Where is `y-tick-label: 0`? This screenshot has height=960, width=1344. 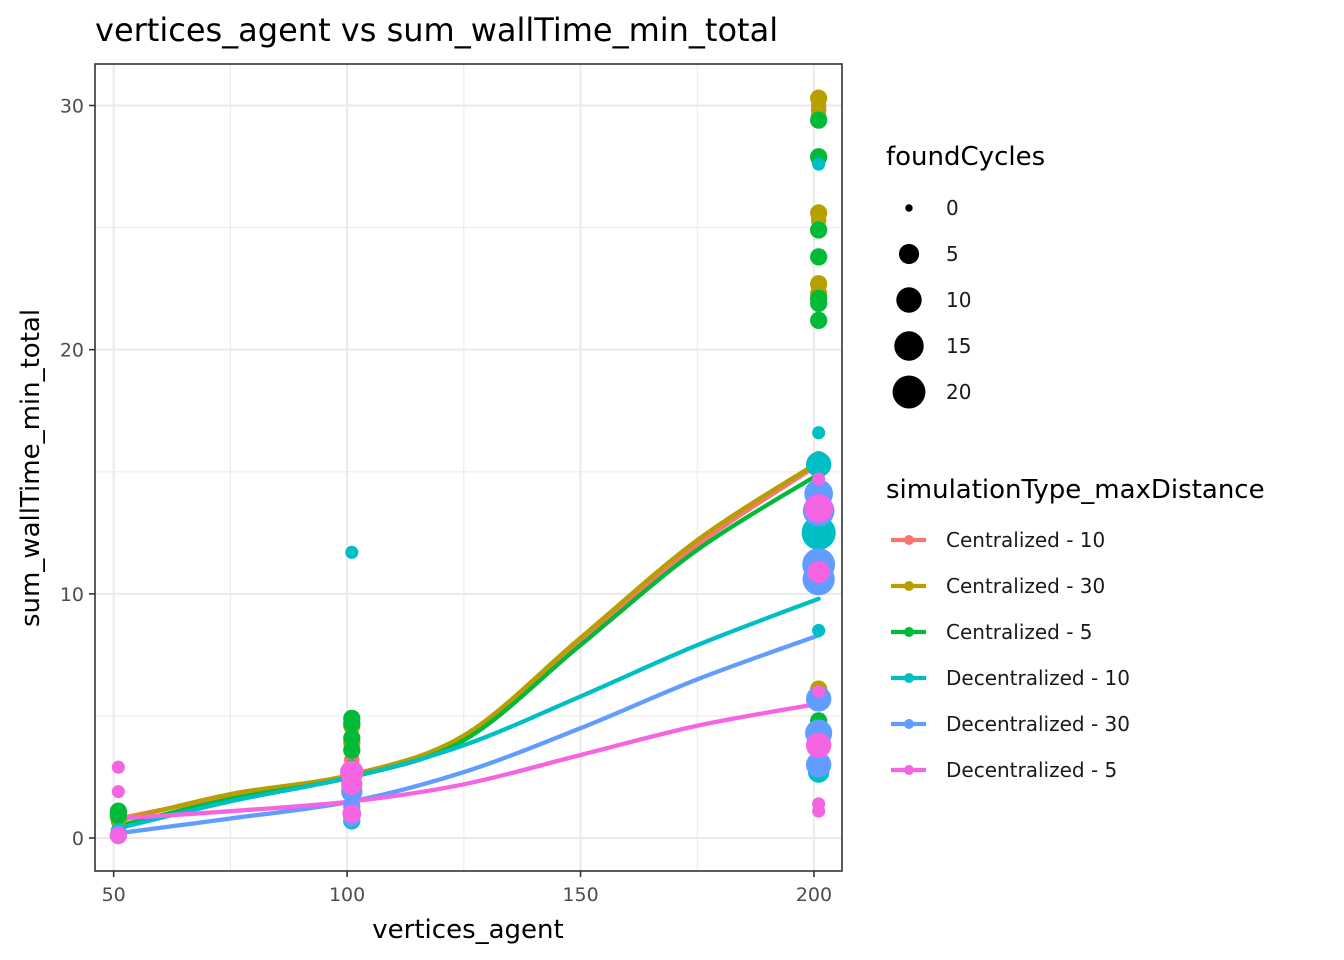 y-tick-label: 0 is located at coordinates (78, 839).